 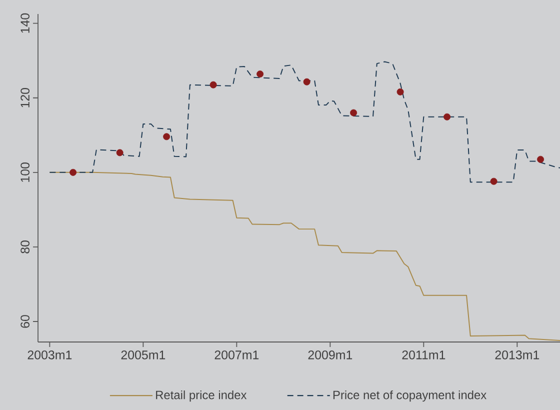 I want to click on x-tick-label: 2005m1, so click(x=143, y=355).